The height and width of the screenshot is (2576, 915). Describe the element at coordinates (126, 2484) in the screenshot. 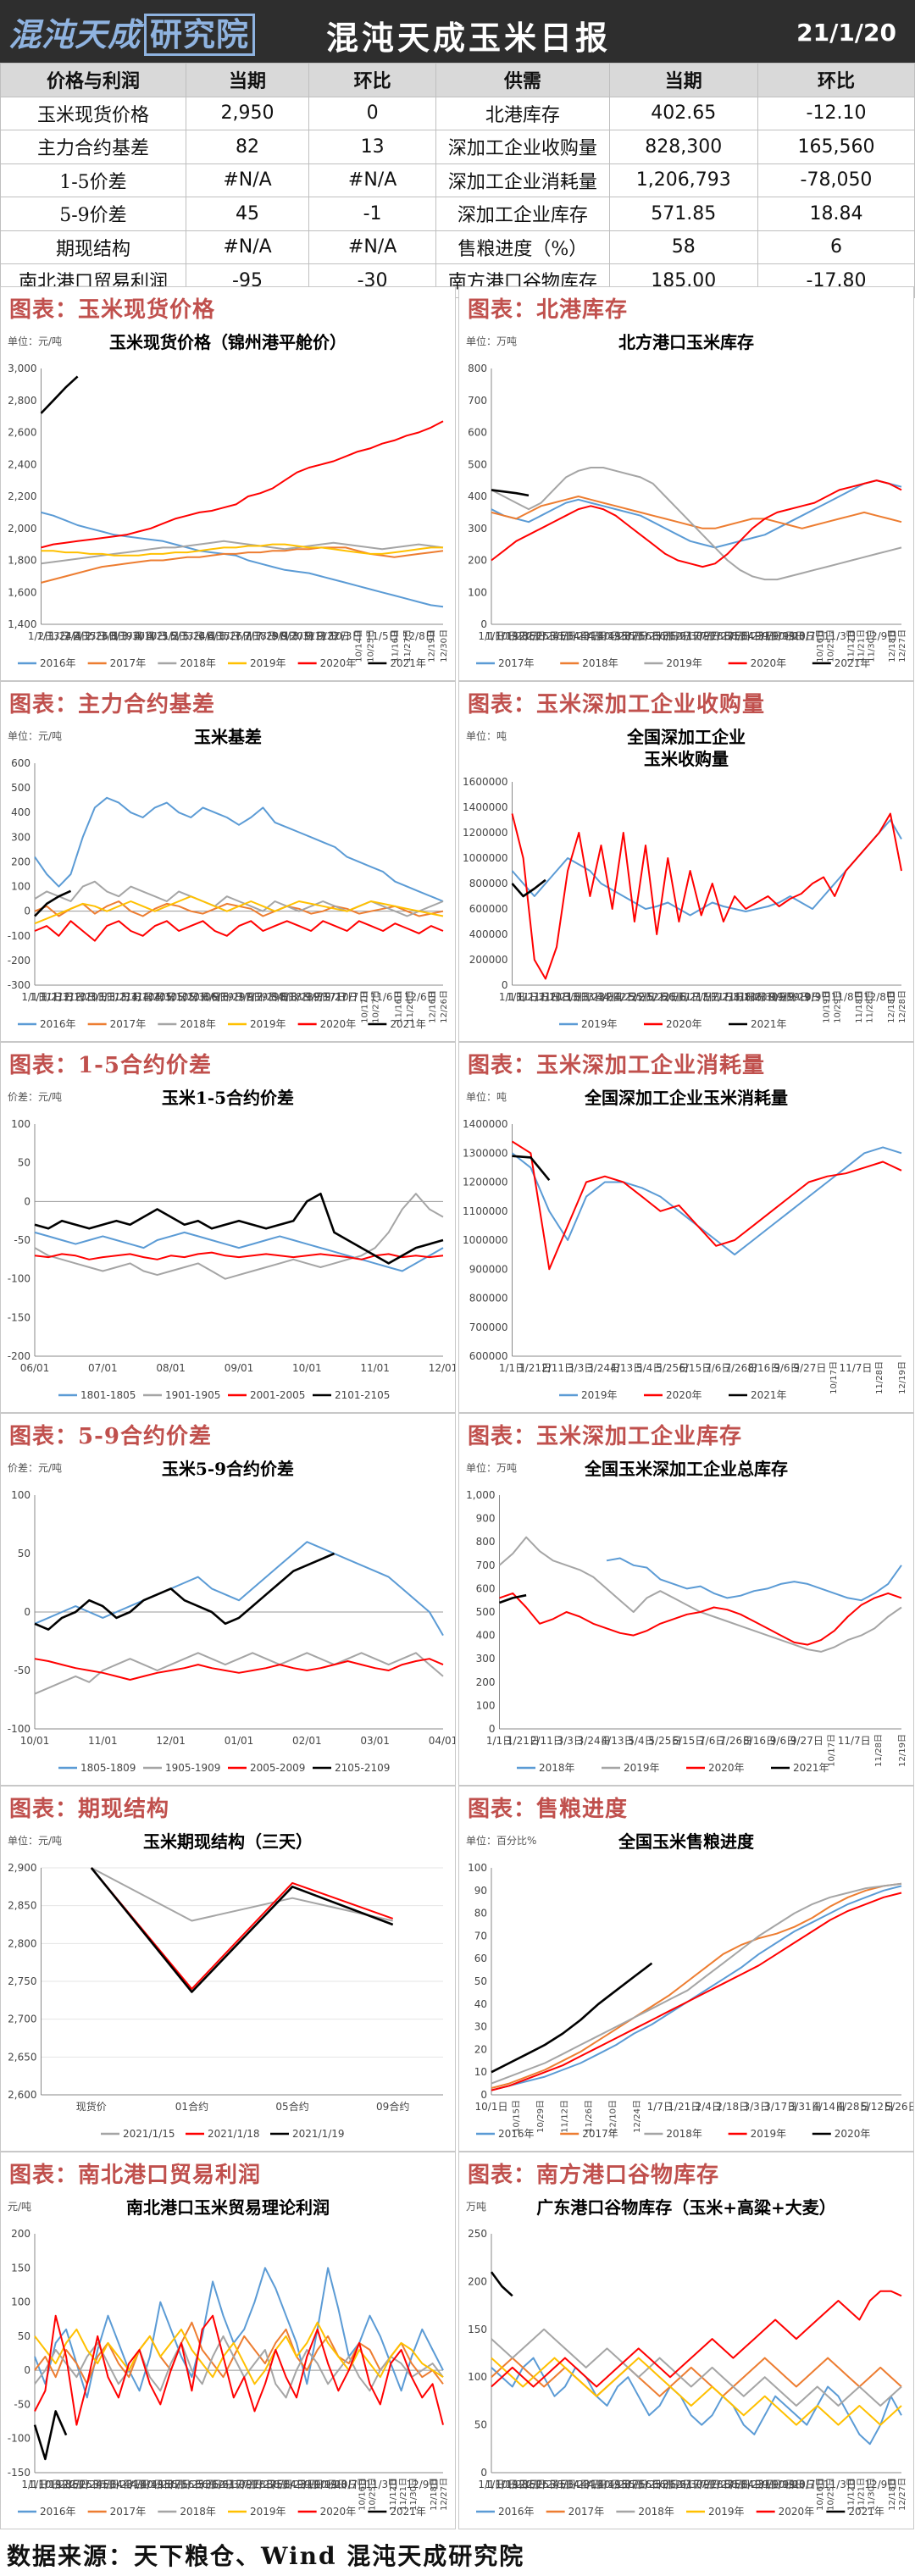

I see `x-tick-label: 3/23日` at that location.